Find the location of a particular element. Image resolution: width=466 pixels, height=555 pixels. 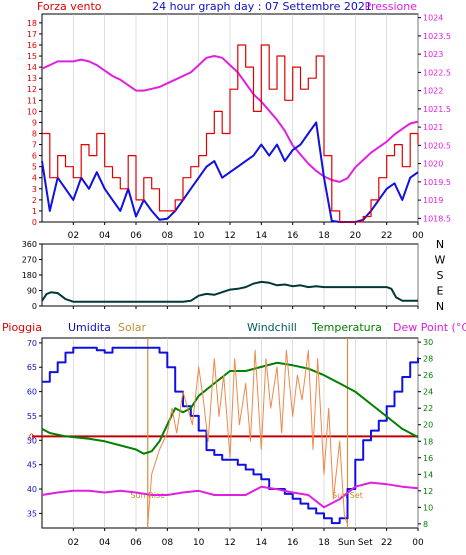

y-tick-label: 70 is located at coordinates (32, 343).